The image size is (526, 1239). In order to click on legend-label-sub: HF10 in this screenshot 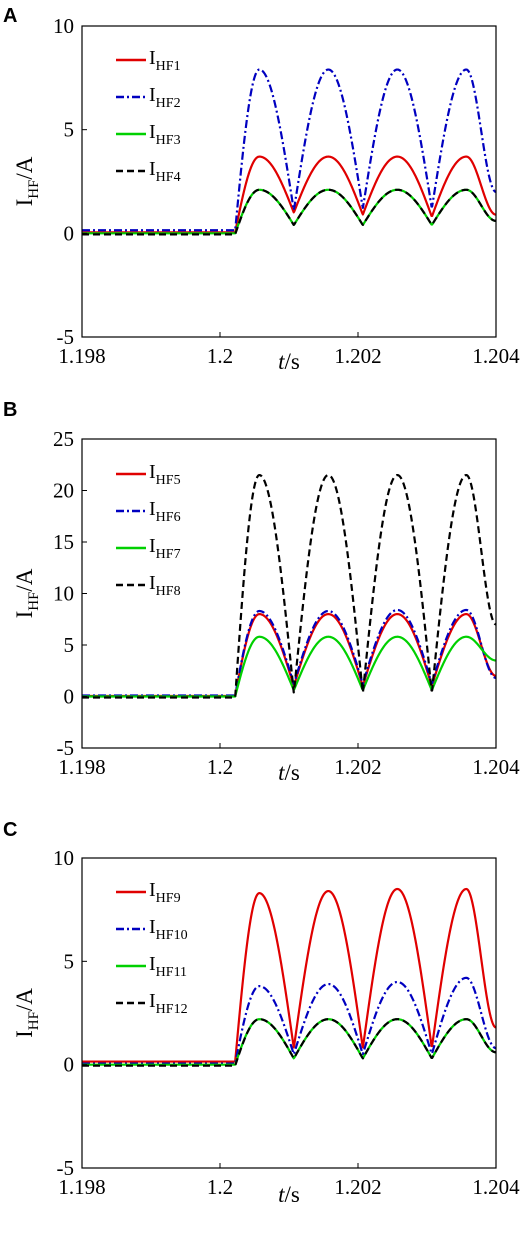, I will do `click(172, 935)`.